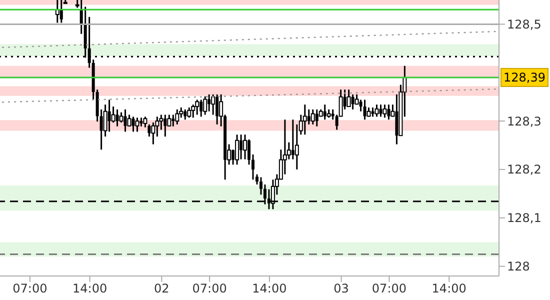 Image resolution: width=550 pixels, height=300 pixels. Describe the element at coordinates (341, 289) in the screenshot. I see `x-tick-label: 03` at that location.